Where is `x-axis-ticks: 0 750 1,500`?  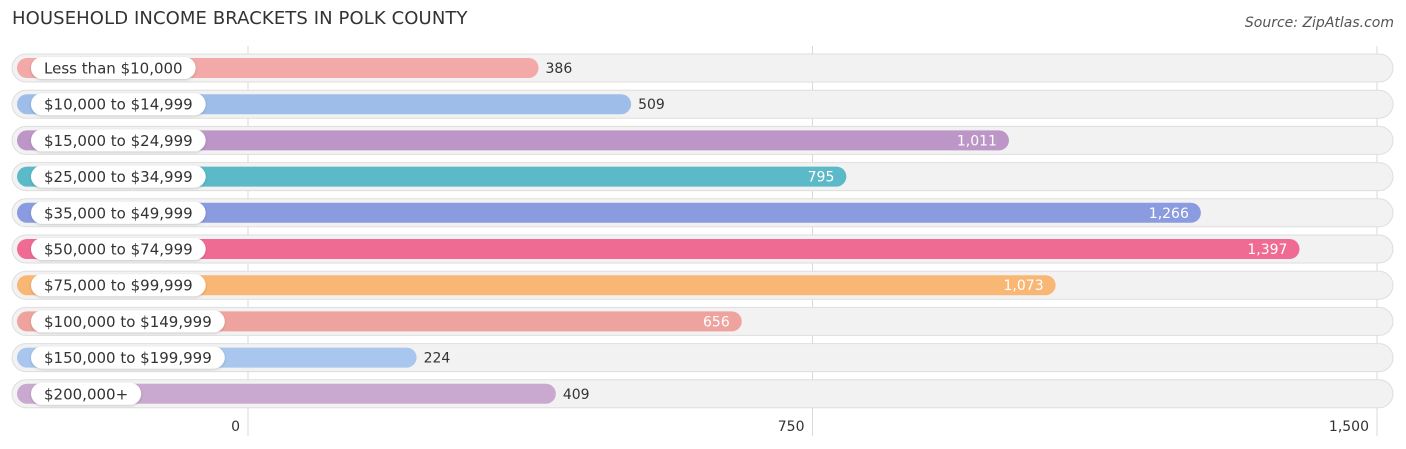
x-axis-ticks: 0 750 1,500 is located at coordinates (800, 427).